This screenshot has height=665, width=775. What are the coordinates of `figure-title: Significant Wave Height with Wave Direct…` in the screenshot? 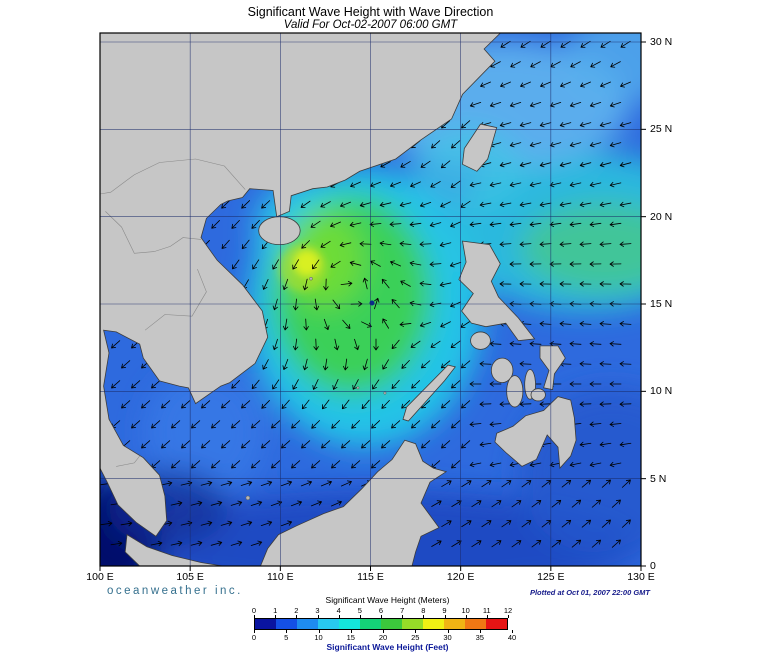 It's located at (370, 12).